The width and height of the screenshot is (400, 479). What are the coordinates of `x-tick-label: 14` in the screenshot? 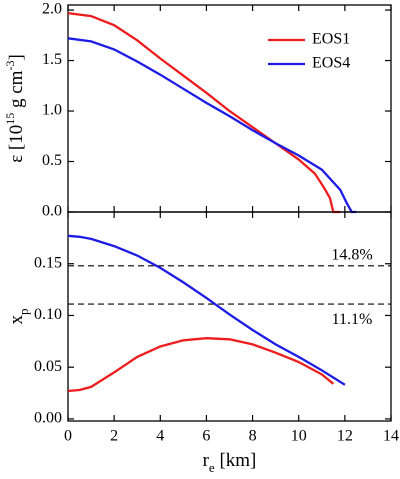 It's located at (391, 436).